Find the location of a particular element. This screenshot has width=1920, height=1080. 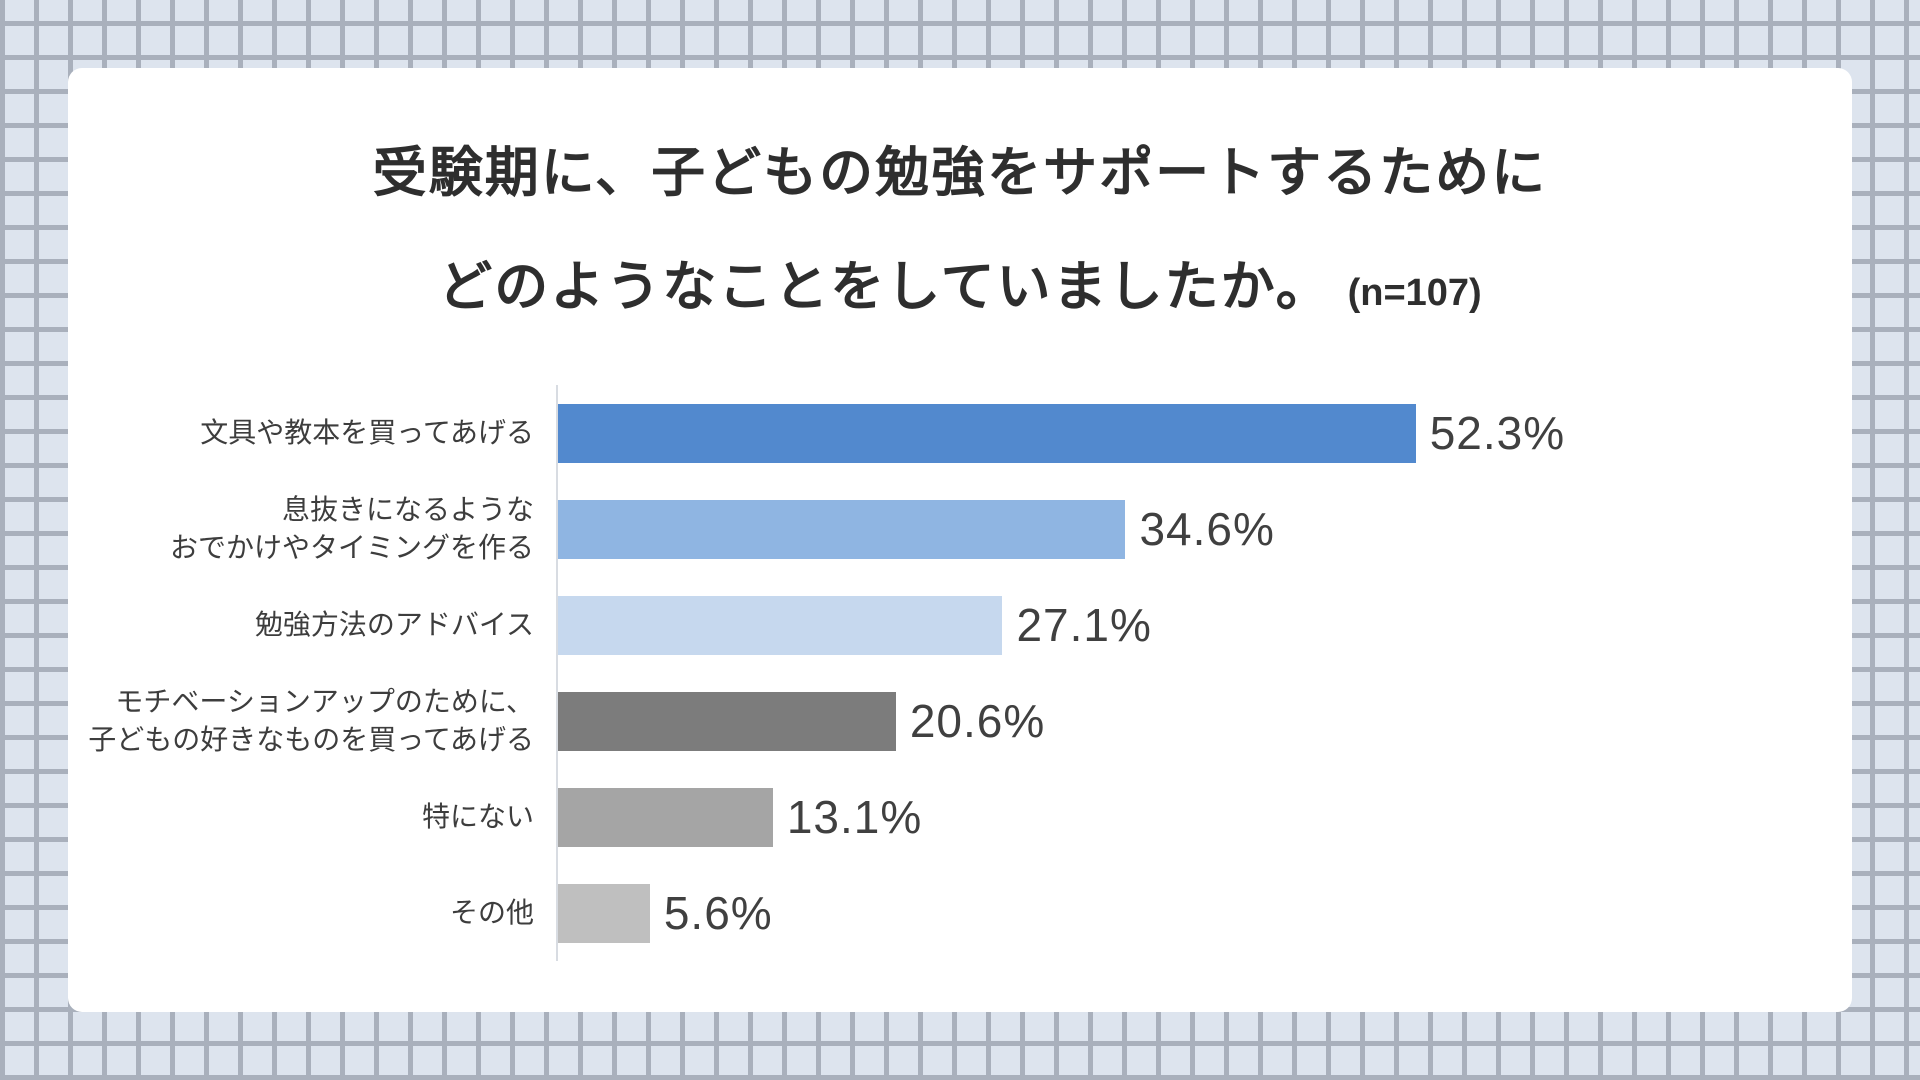

category-label: 文具や教本を買ってあげる is located at coordinates (367, 433).